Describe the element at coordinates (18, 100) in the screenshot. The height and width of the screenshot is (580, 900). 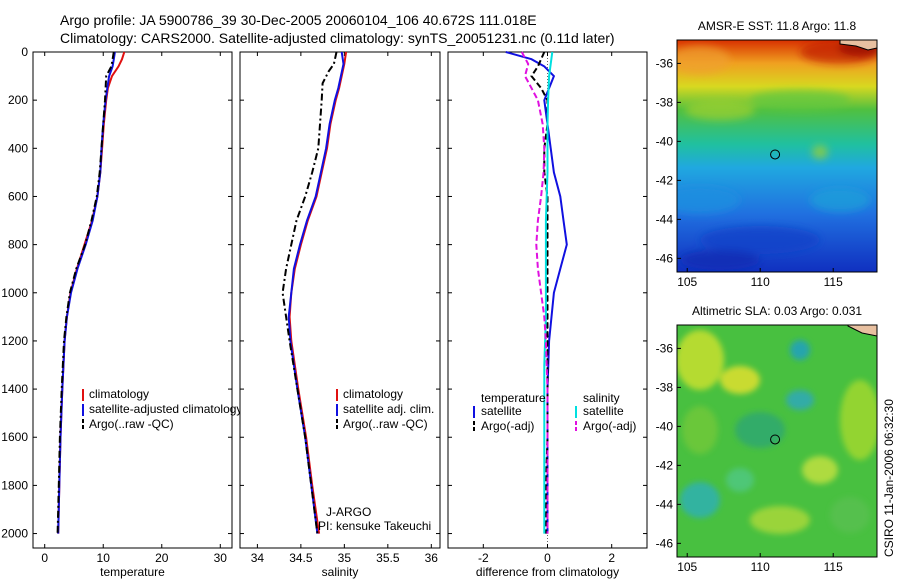
I see `y-tick-label: 200` at that location.